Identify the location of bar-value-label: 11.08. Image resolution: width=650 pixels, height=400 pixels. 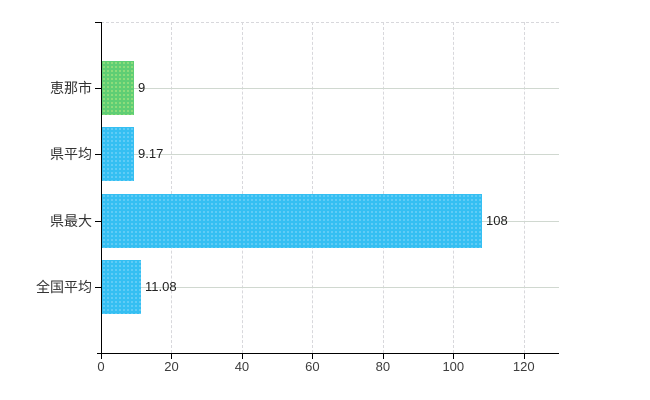
(161, 286).